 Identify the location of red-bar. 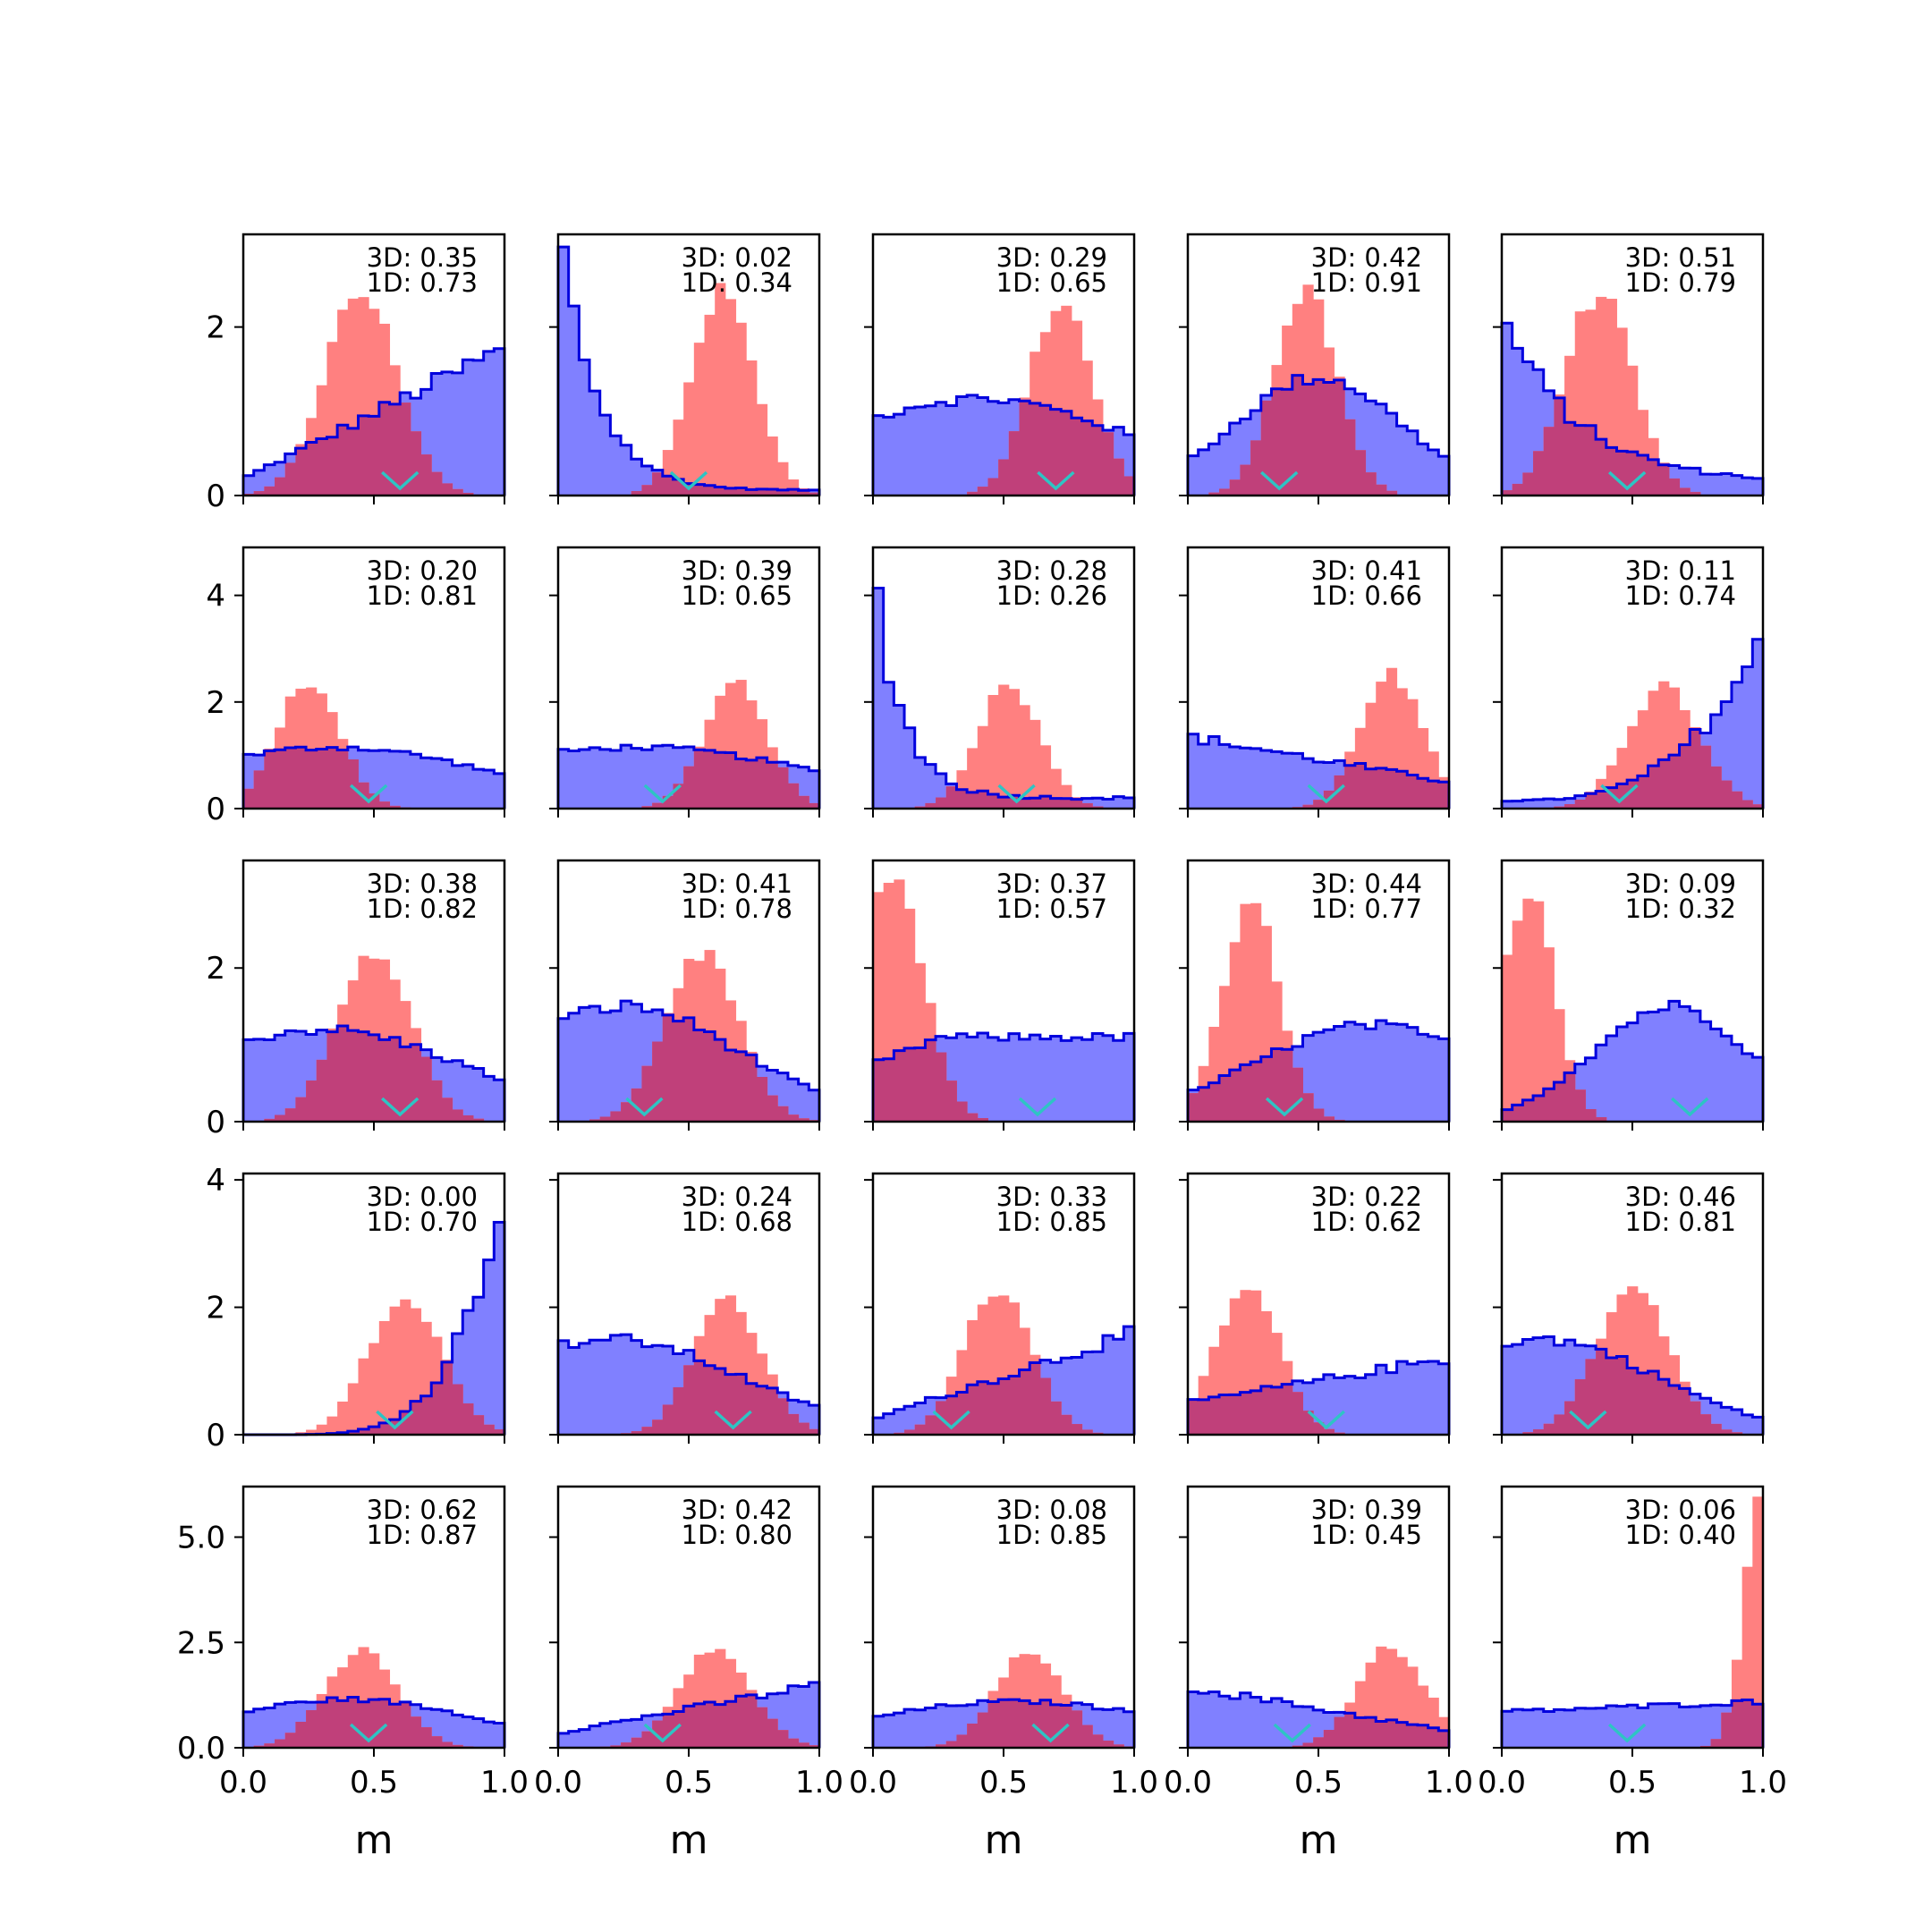
(343, 1418).